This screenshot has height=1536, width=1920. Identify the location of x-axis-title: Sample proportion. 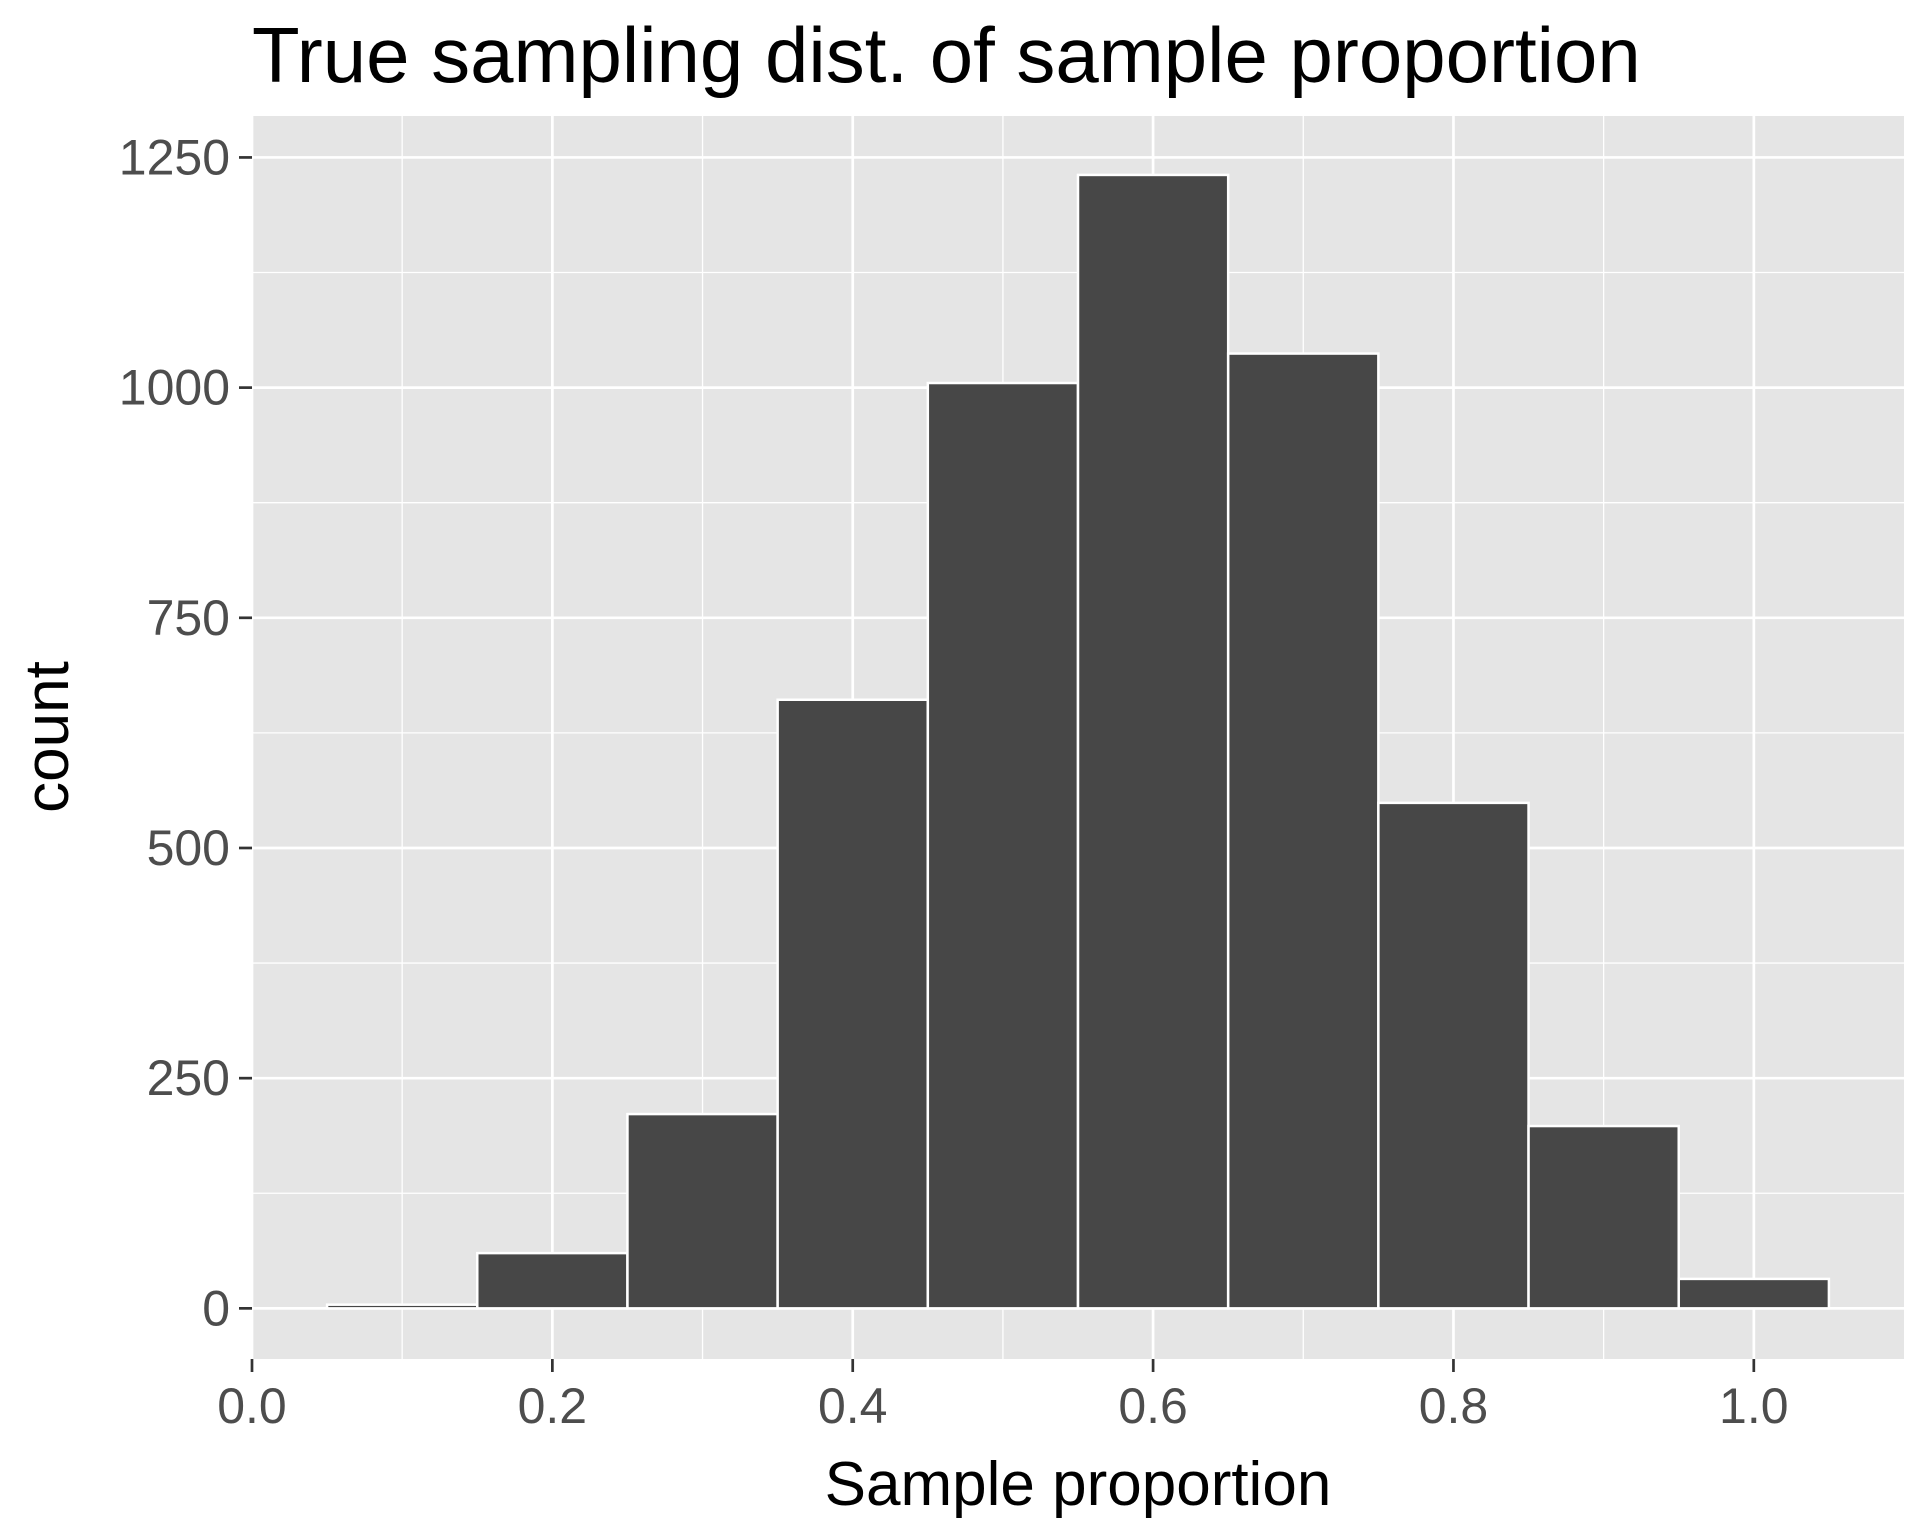
(1078, 1484).